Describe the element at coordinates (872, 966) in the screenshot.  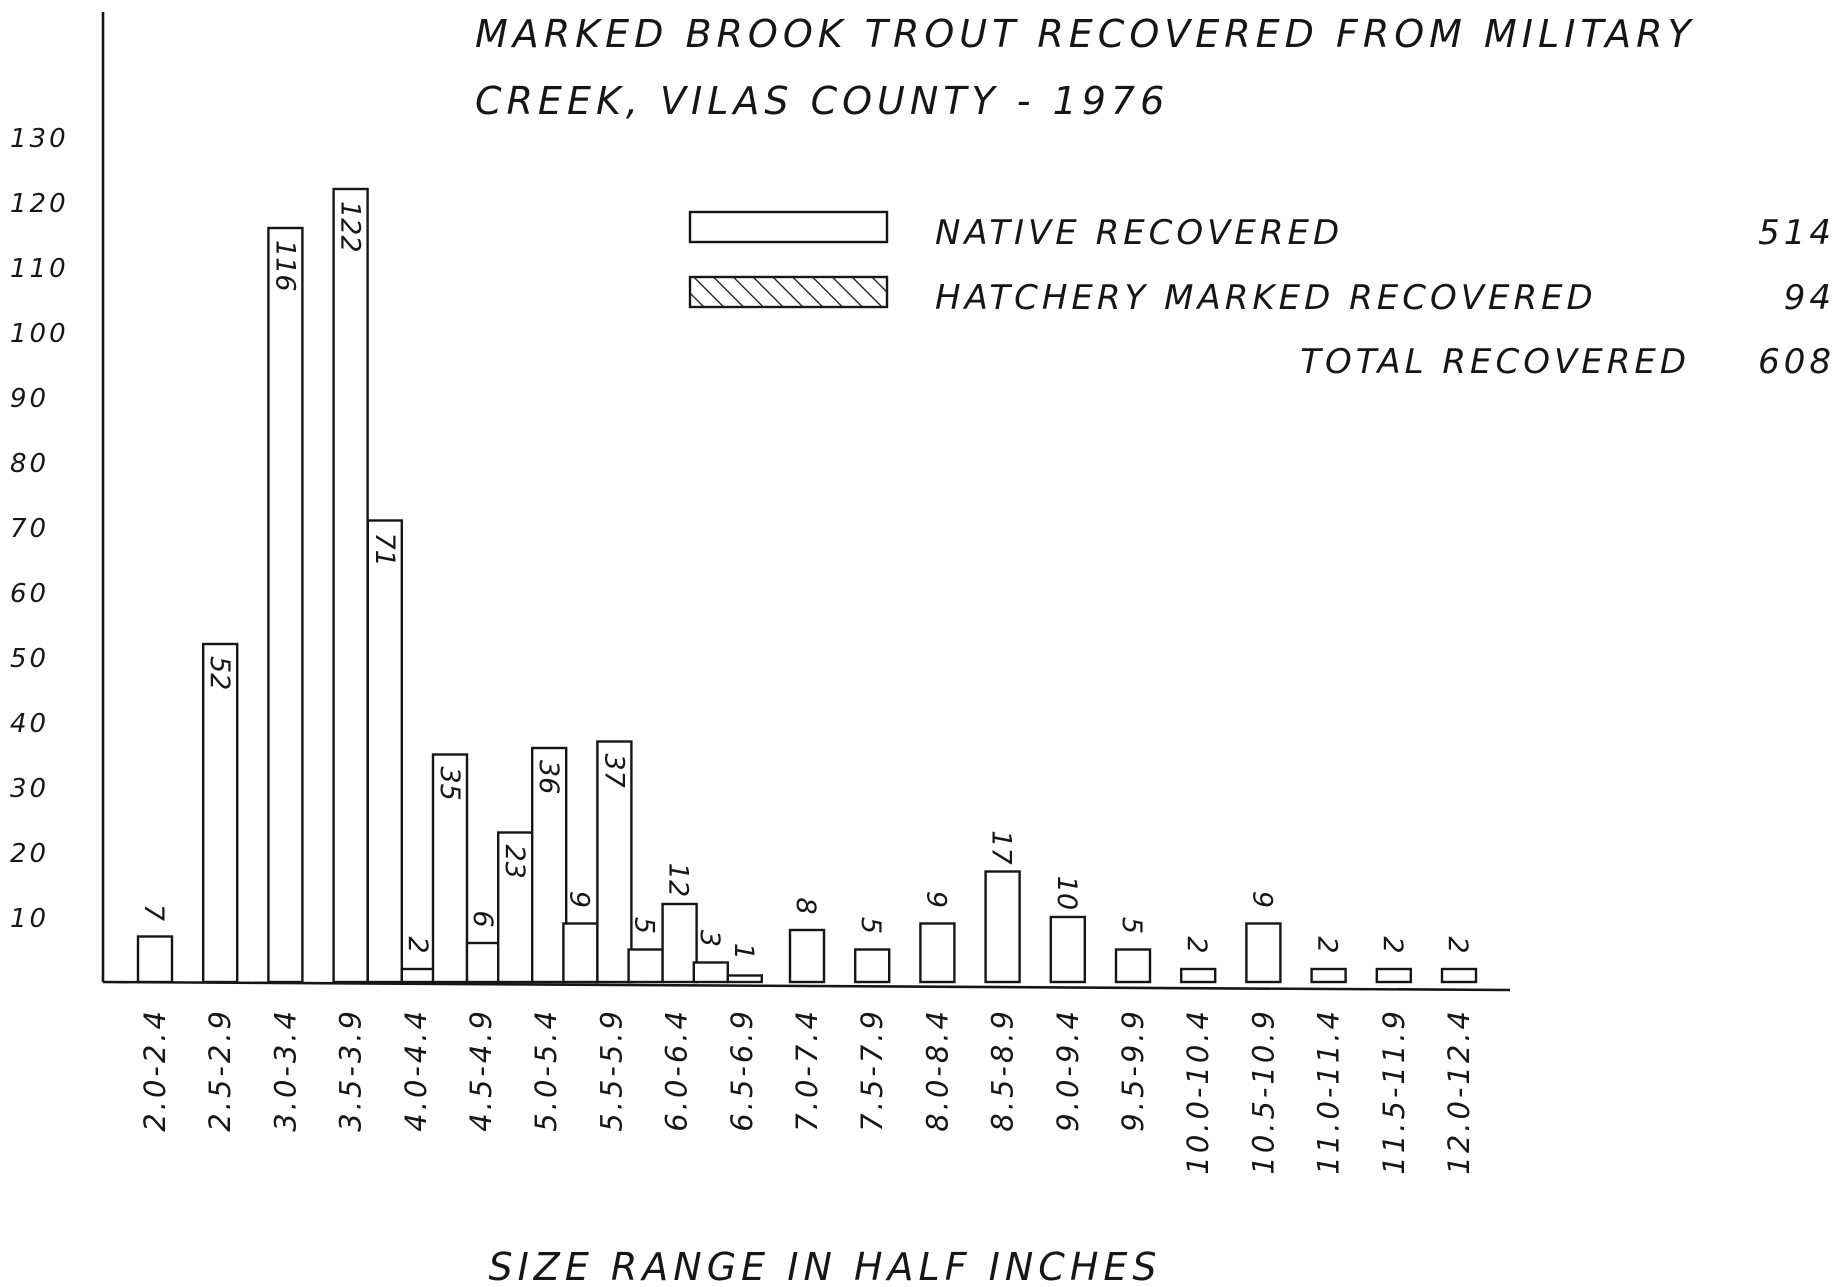
I see `bar-native-7.5-7.9` at that location.